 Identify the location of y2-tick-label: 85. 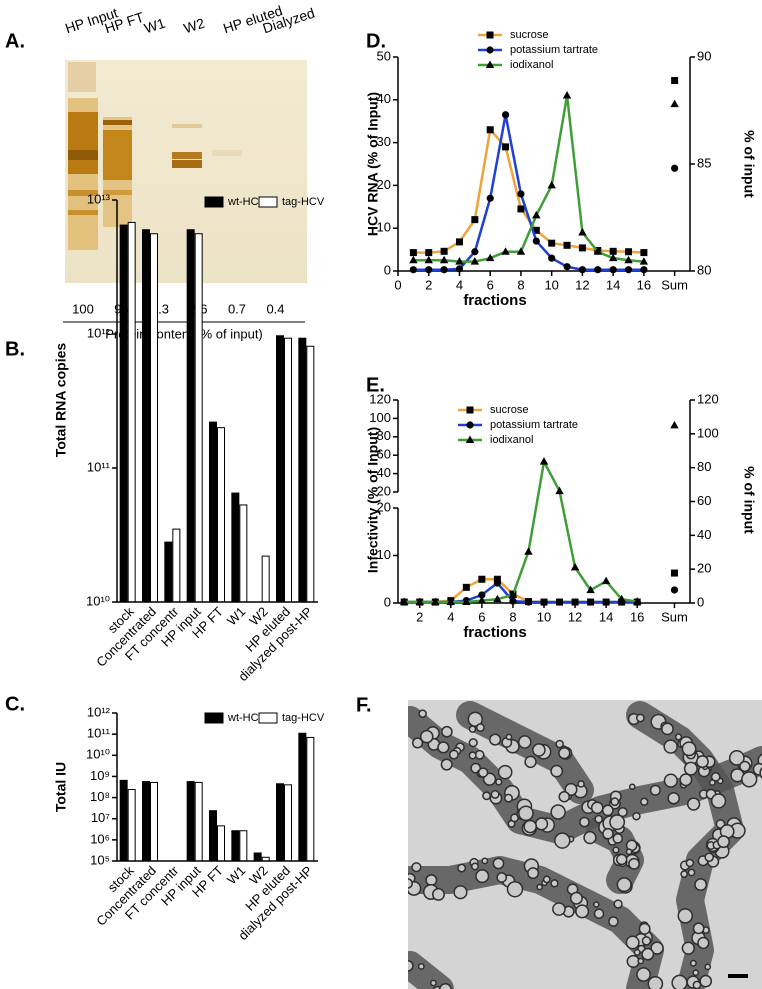
(704, 162).